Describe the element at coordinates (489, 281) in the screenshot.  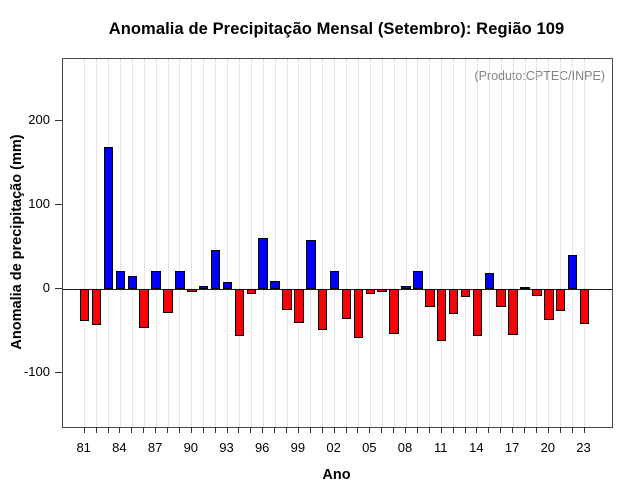
I see `bar-2015` at that location.